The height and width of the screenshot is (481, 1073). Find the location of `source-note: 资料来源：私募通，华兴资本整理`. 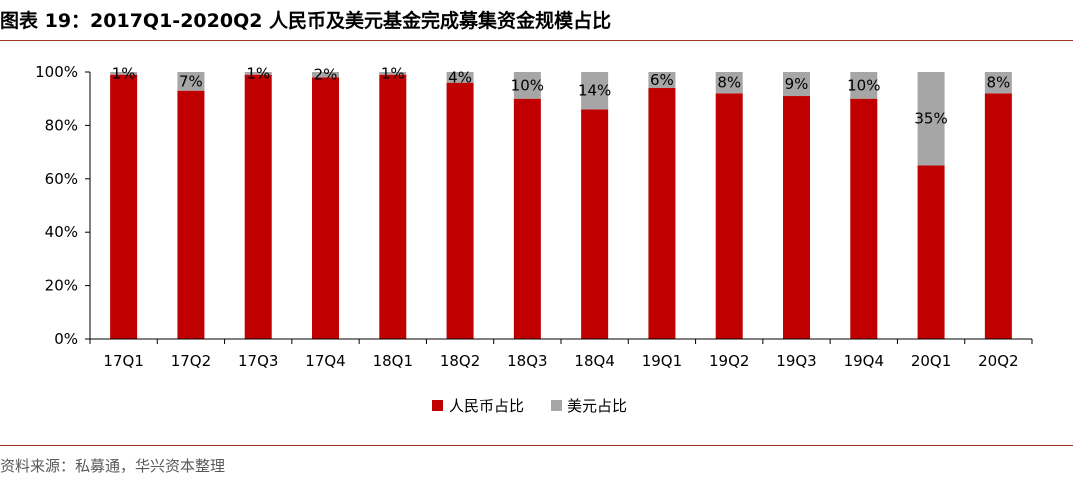

source-note: 资料来源：私募通，华兴资本整理 is located at coordinates (113, 466).